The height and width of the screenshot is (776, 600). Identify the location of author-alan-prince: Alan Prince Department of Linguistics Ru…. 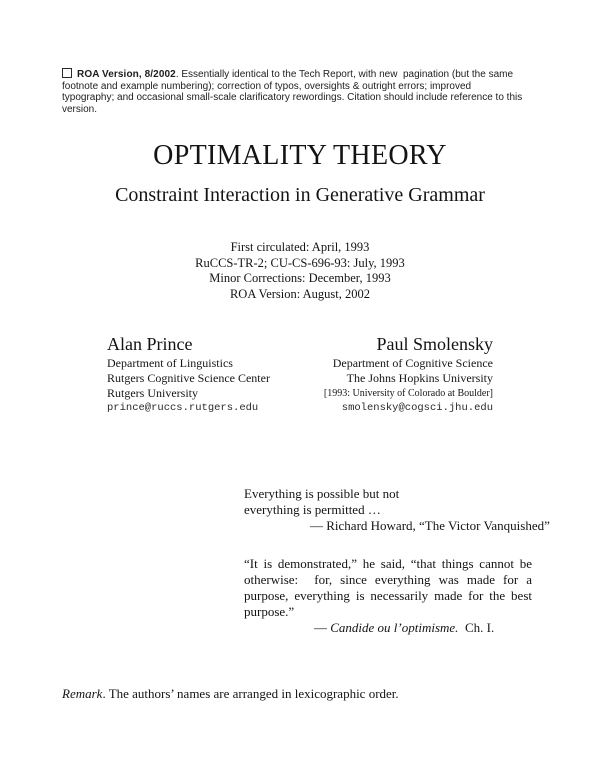
(188, 374).